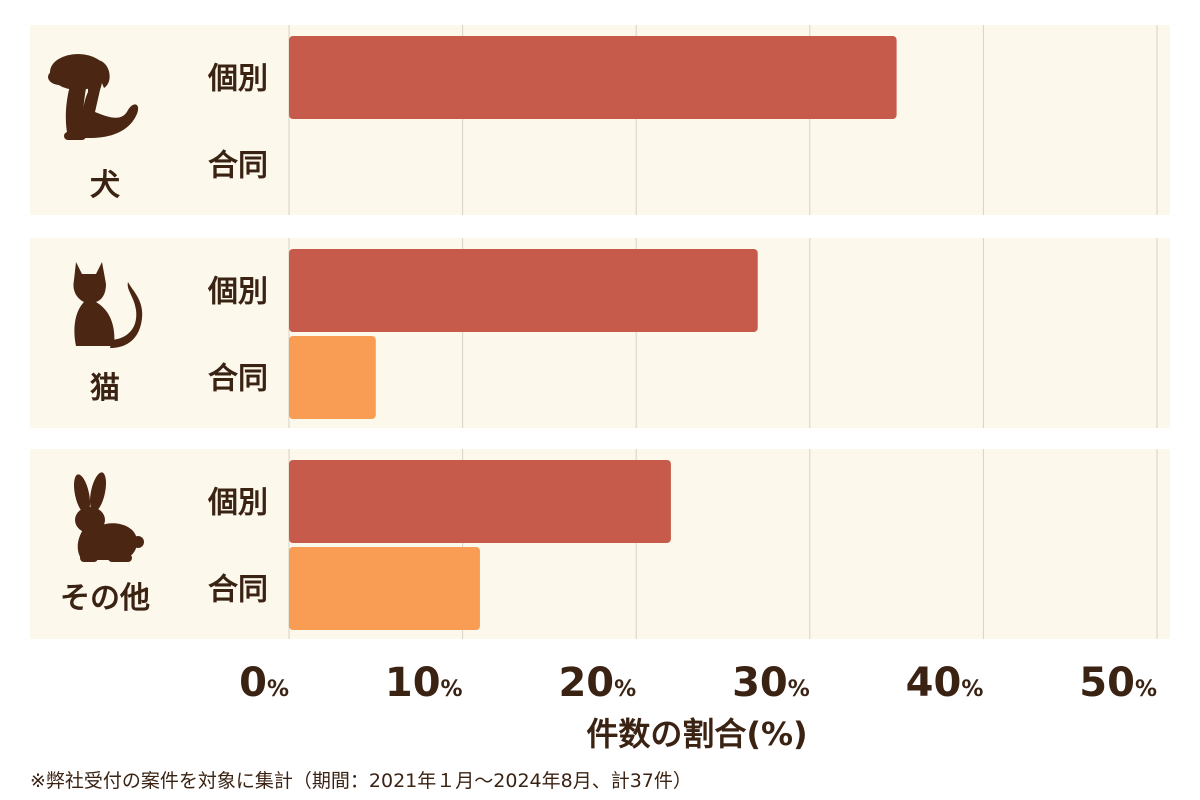  Describe the element at coordinates (105, 185) in the screenshot. I see `group-label: 犬` at that location.